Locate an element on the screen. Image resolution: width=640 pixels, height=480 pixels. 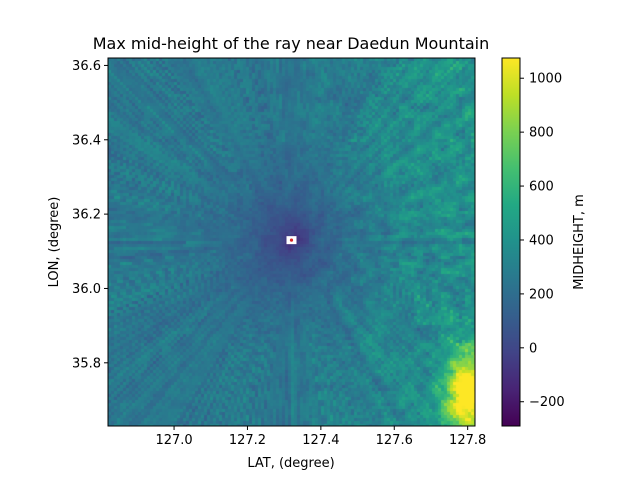
x-tick-label: 127.8 is located at coordinates (467, 440).